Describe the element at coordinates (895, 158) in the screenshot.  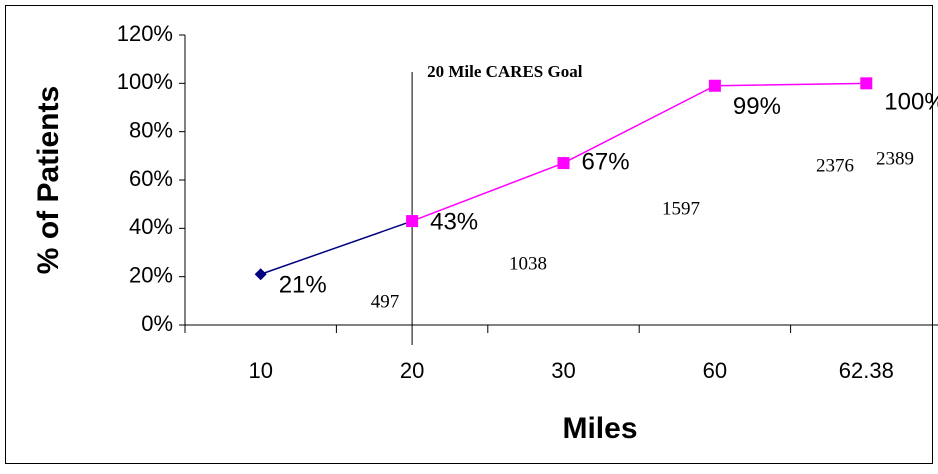
I see `count-label: 2389` at that location.